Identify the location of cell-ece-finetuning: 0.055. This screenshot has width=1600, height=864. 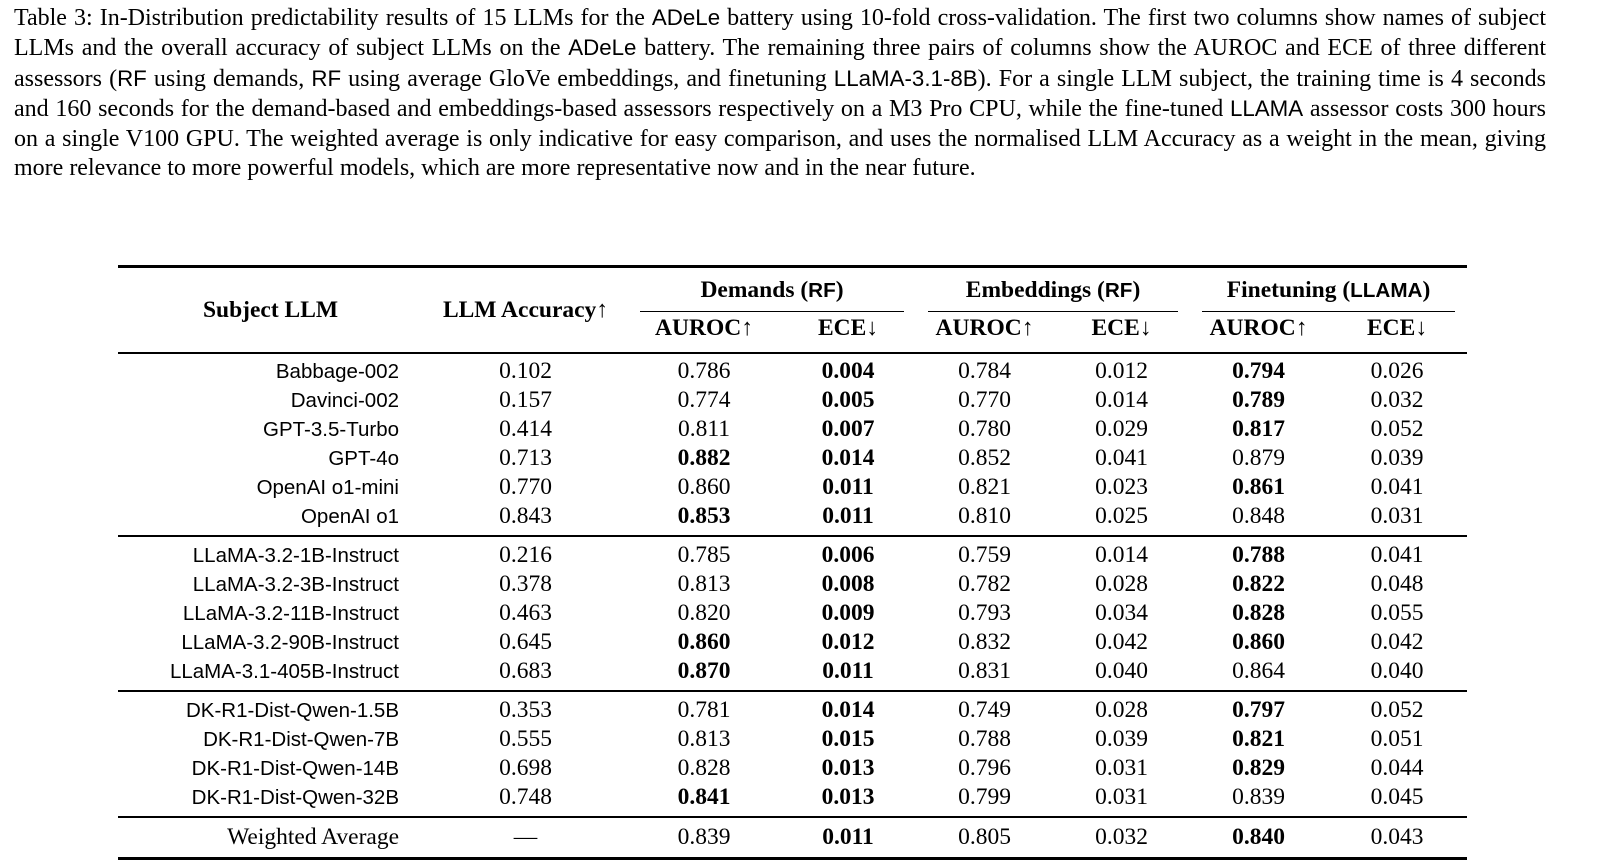
(1397, 613).